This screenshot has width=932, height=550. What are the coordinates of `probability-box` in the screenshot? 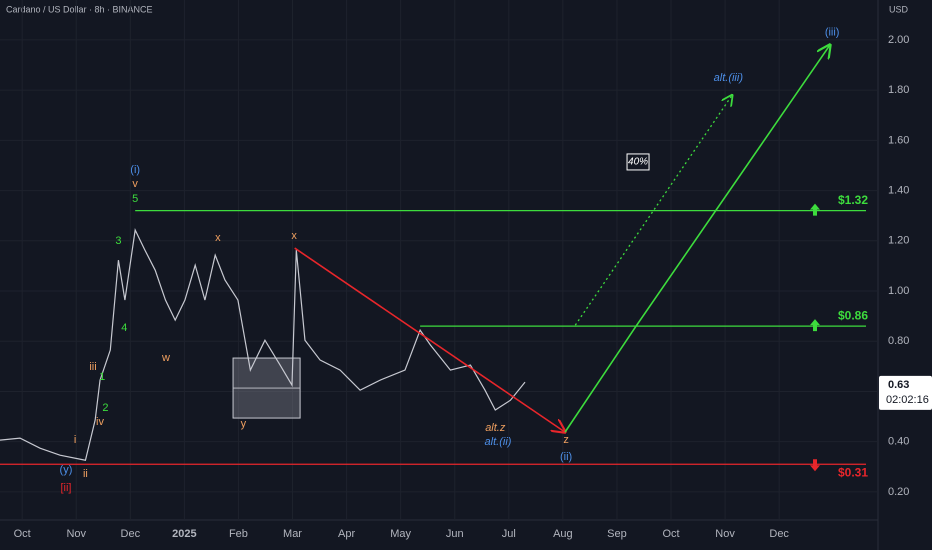 It's located at (638, 162).